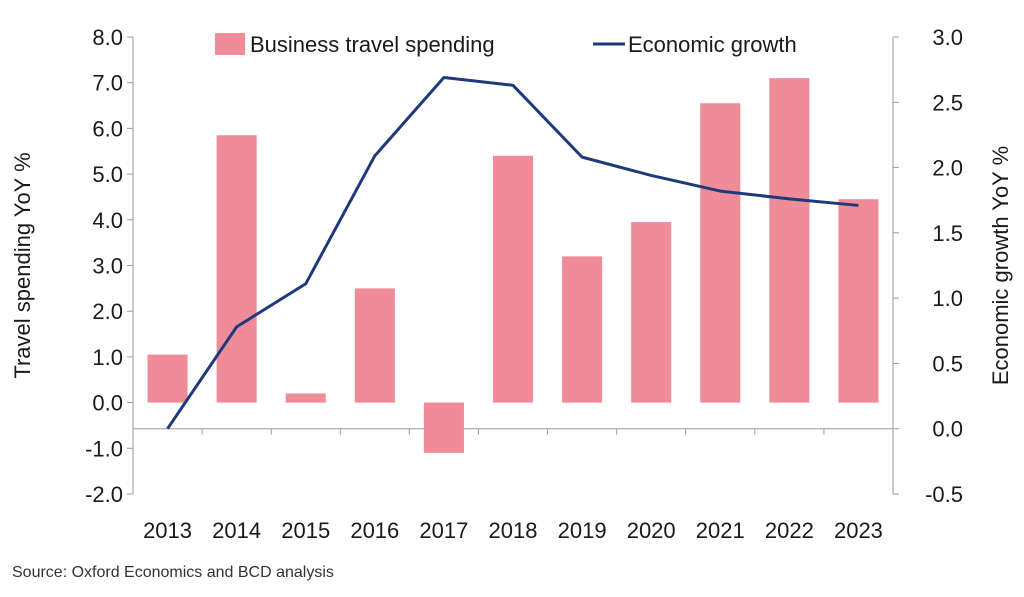  I want to click on left-tick-label: 5.0, so click(107, 174).